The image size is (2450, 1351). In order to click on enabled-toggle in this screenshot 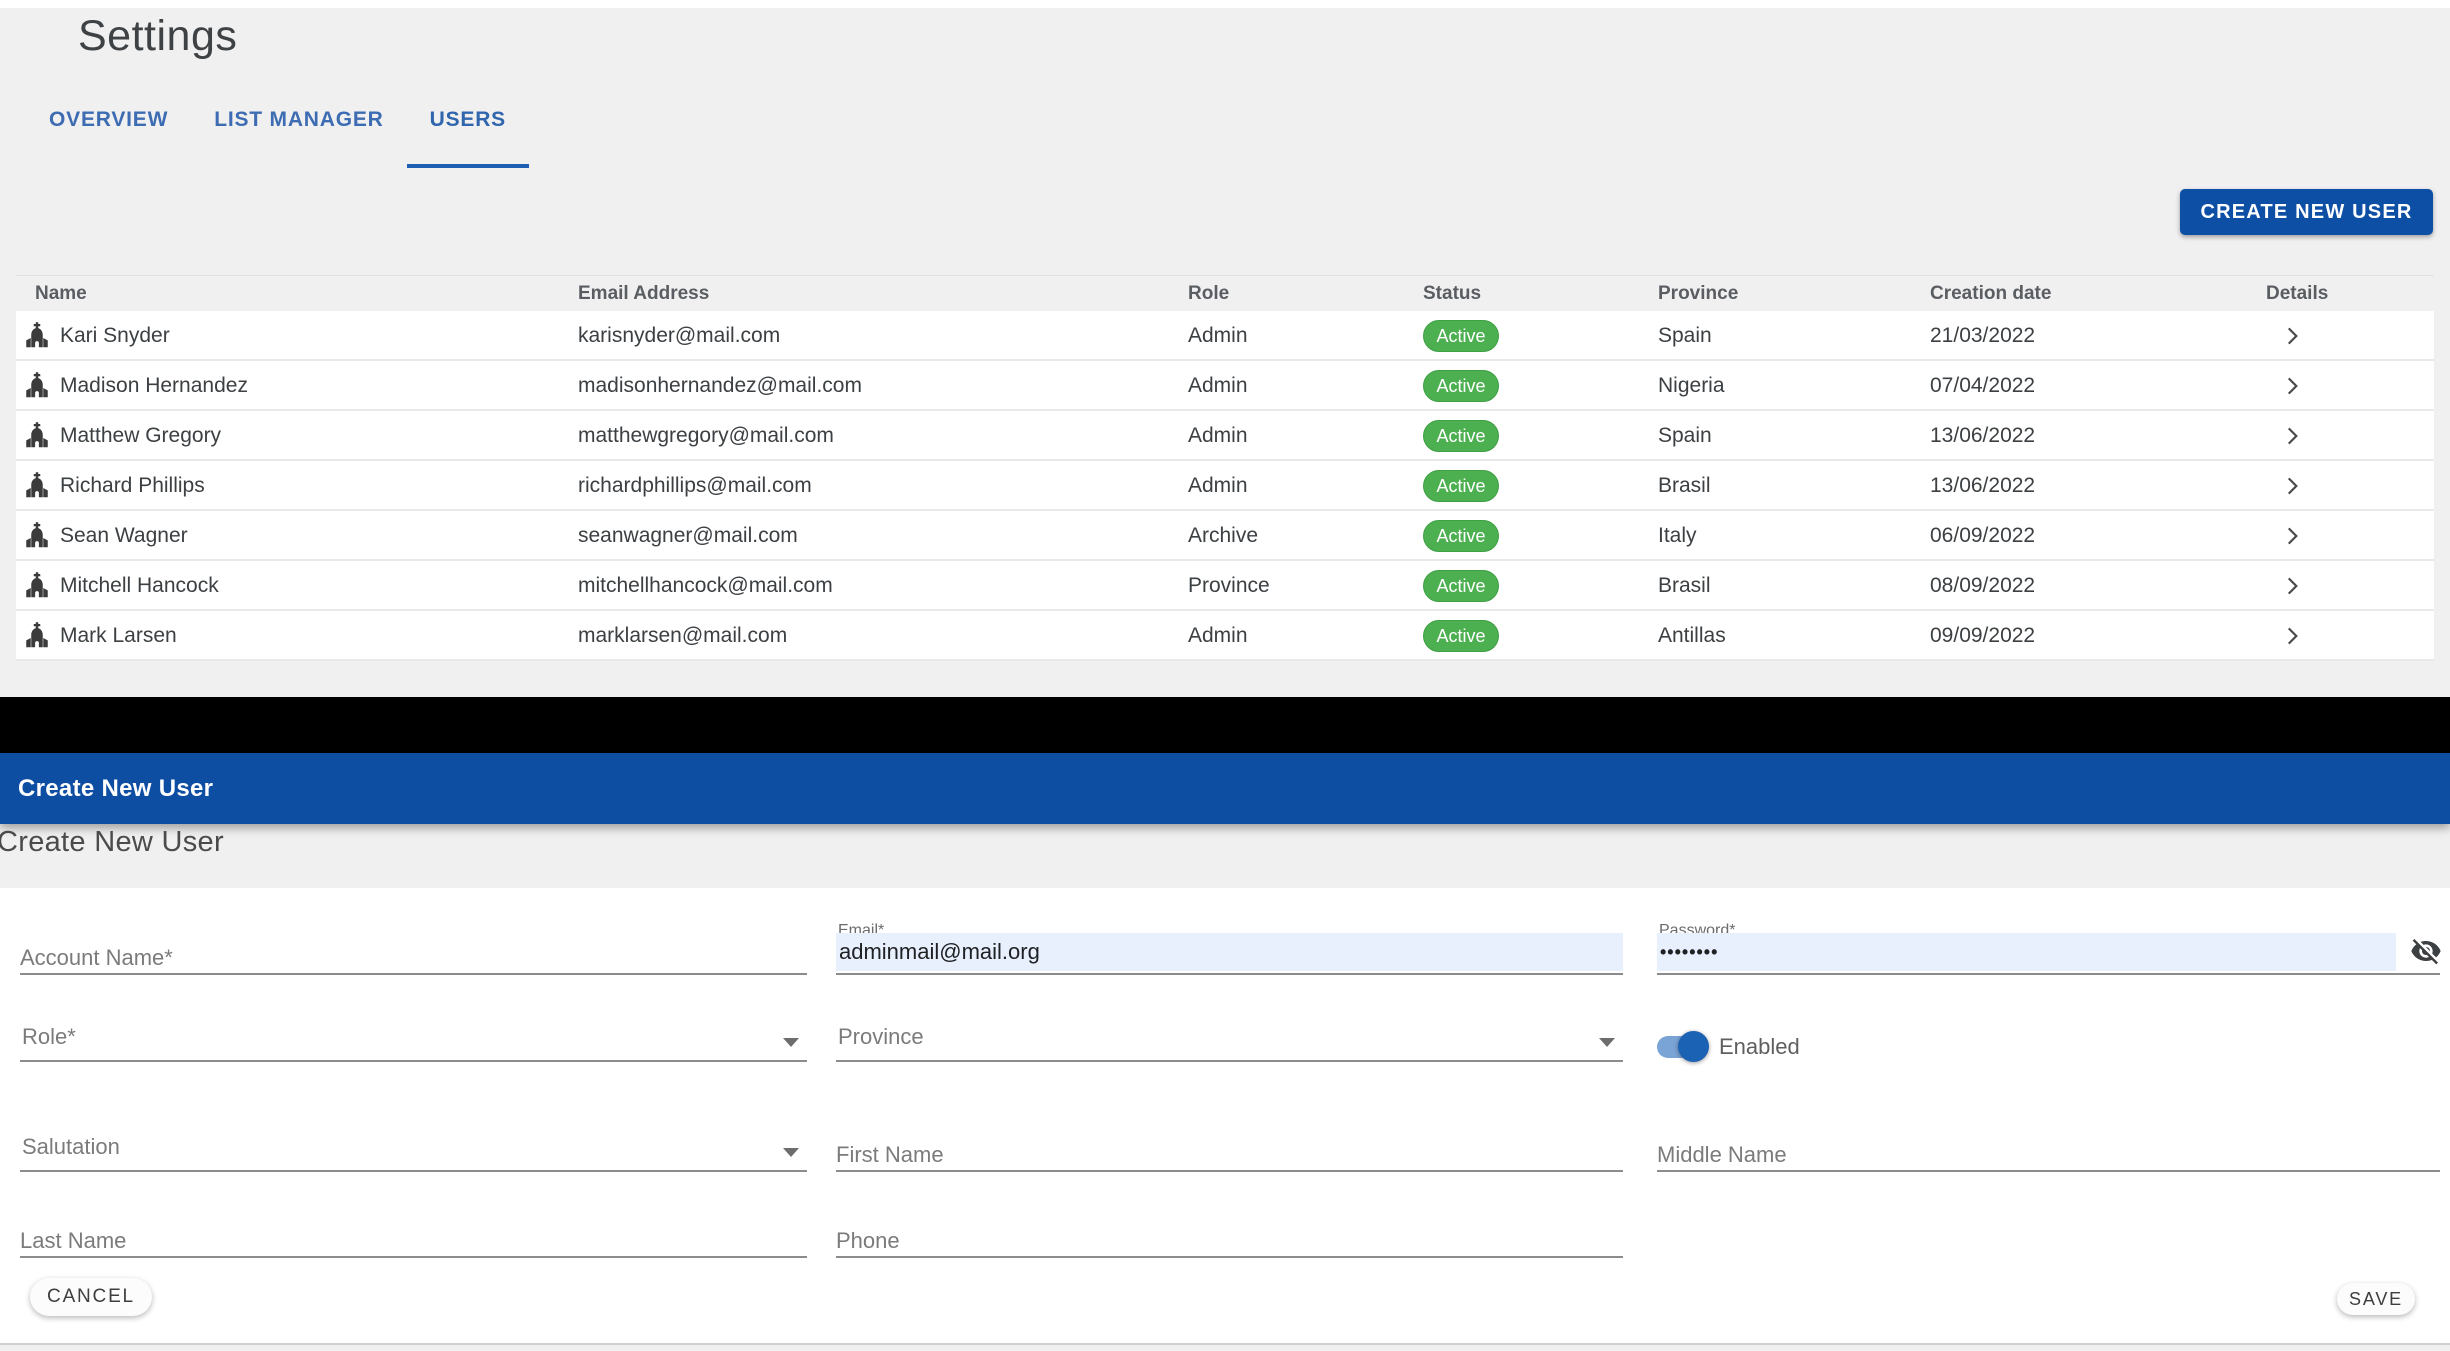, I will do `click(1683, 1046)`.